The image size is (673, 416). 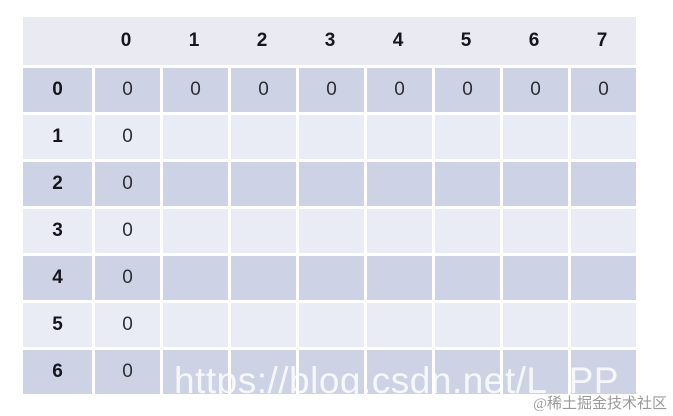 I want to click on column-header: 2, so click(x=262, y=41).